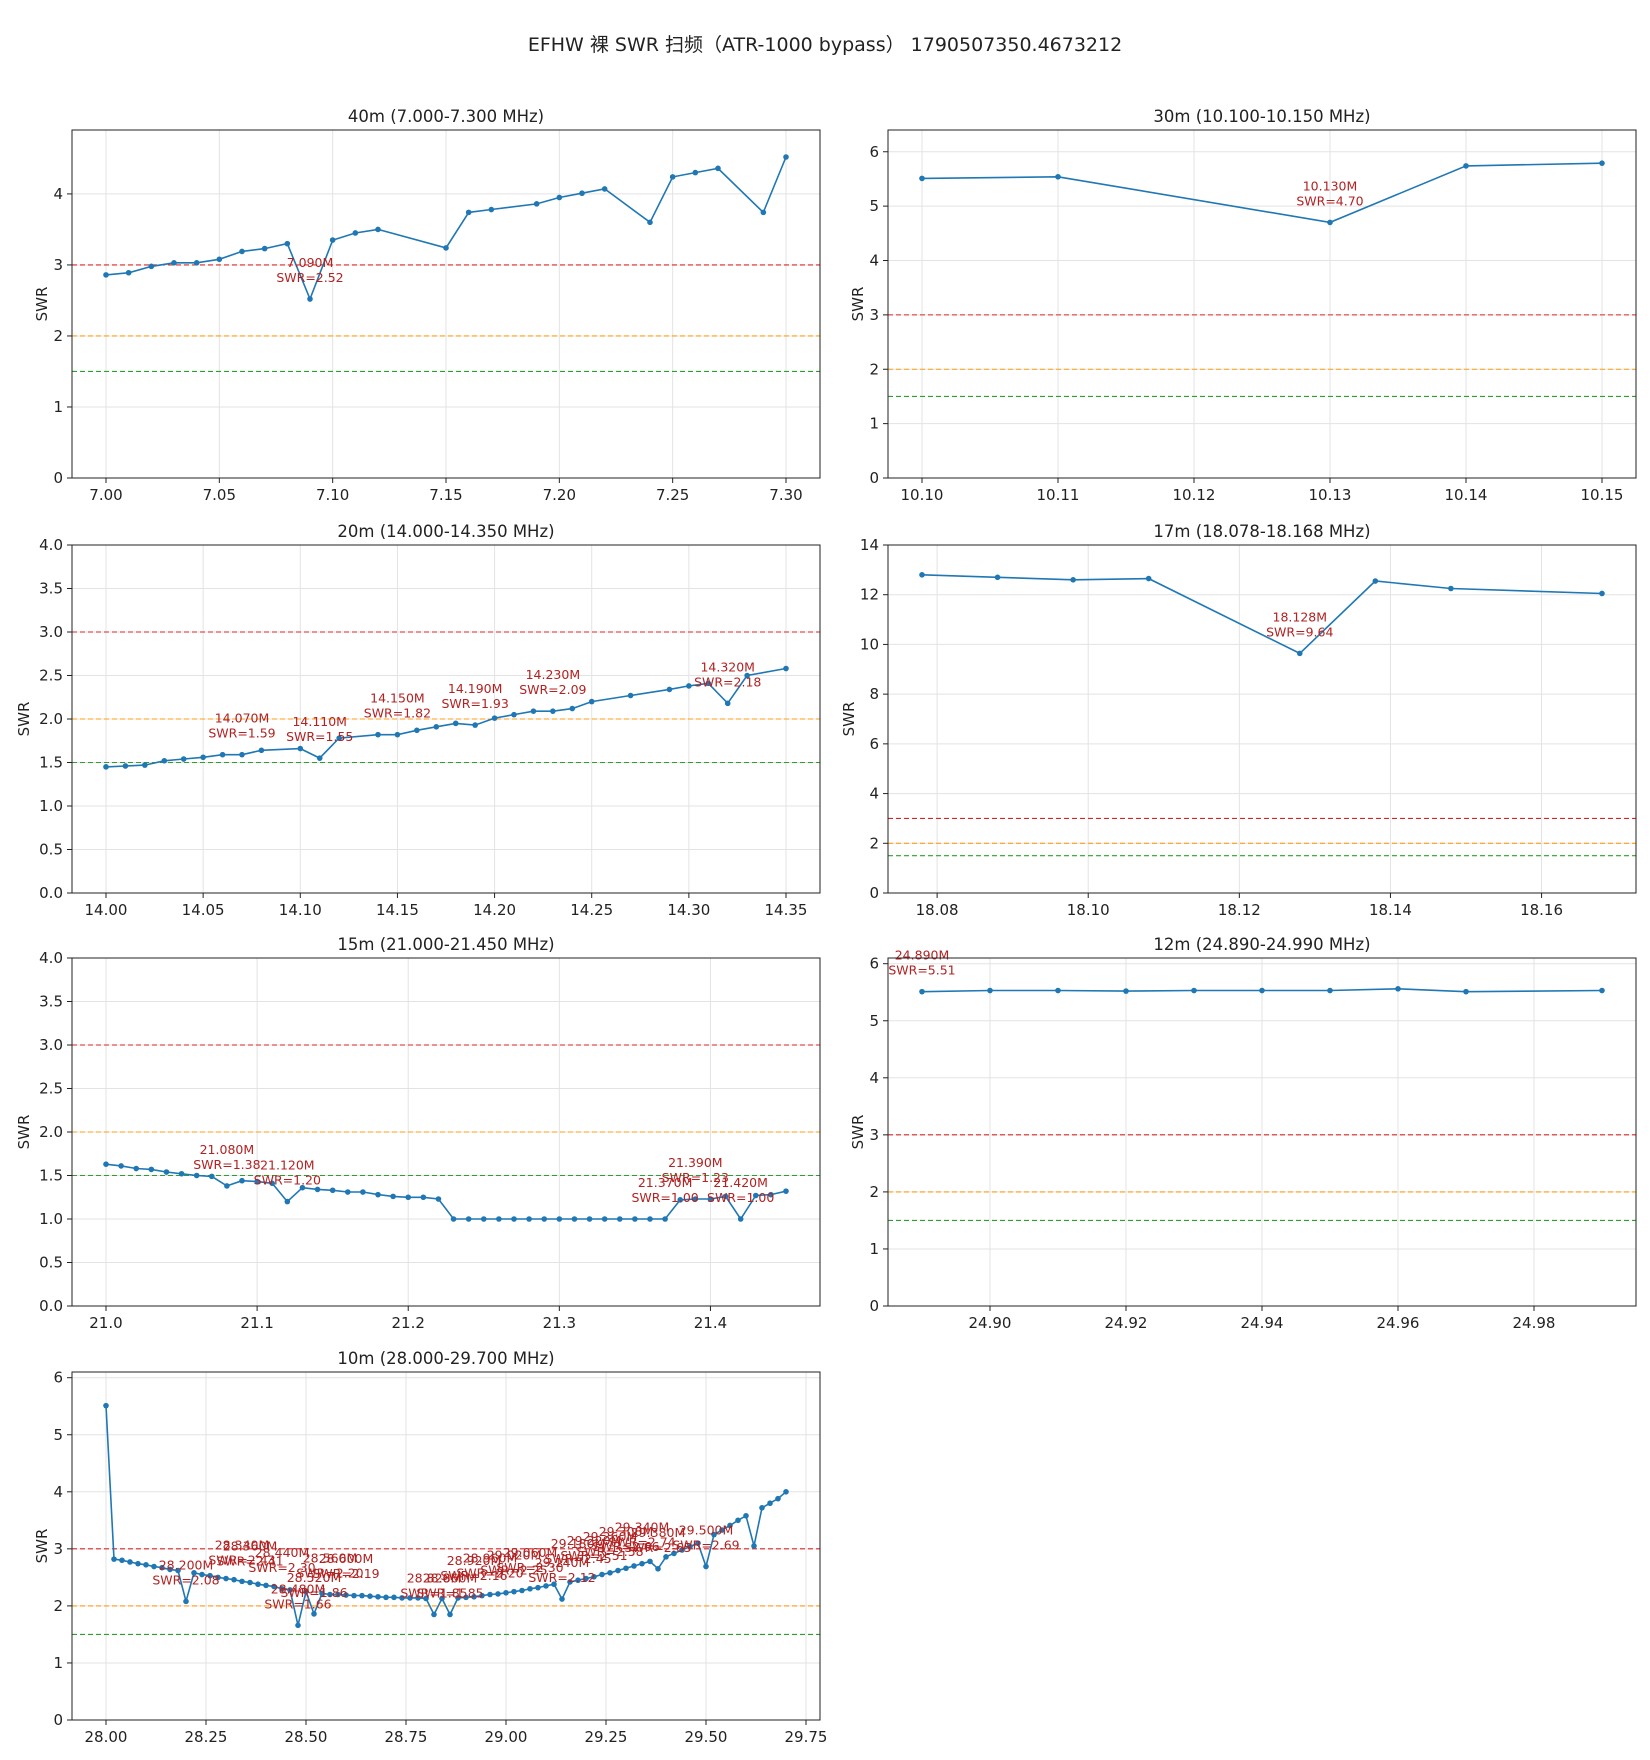 The image size is (1650, 1760). Describe the element at coordinates (740, 1197) in the screenshot. I see `annotation-swr: SWR=1.00` at that location.